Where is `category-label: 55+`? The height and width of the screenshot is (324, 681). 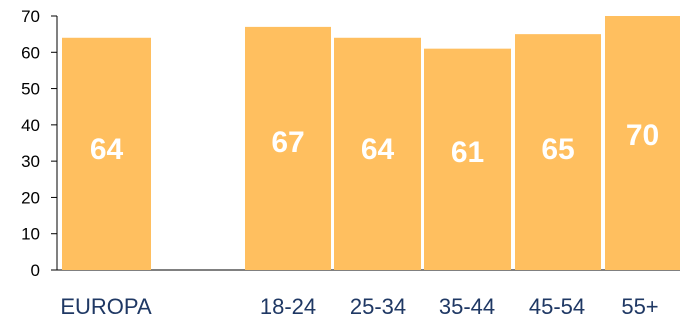 category-label: 55+ is located at coordinates (639, 306).